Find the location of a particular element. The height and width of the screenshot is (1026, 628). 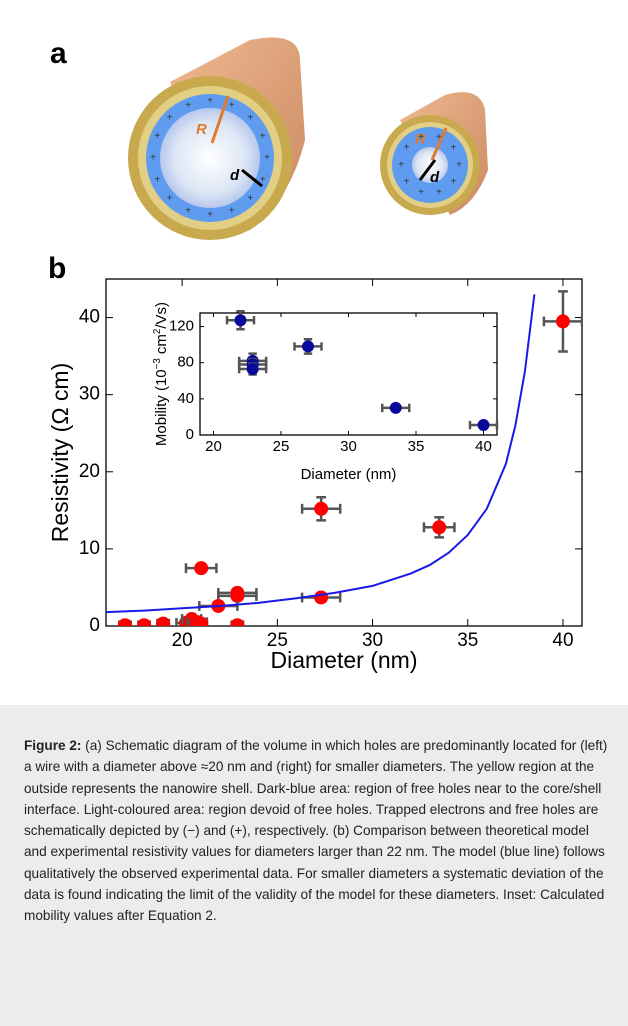

panel-label: a is located at coordinates (58, 53).